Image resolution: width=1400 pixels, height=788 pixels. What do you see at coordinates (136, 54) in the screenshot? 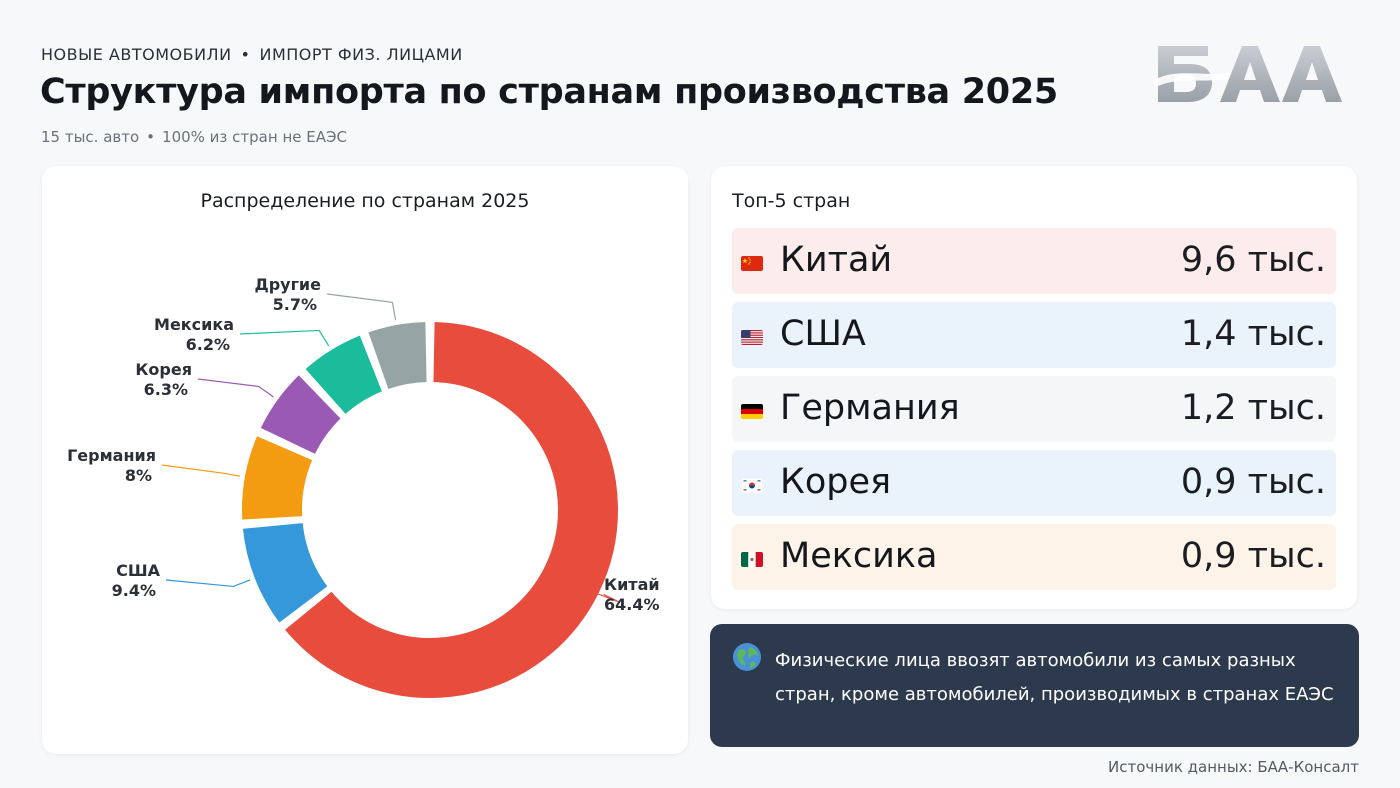
I see `kicker-left: НОВЫЕ АВТОМОБИЛИ` at bounding box center [136, 54].